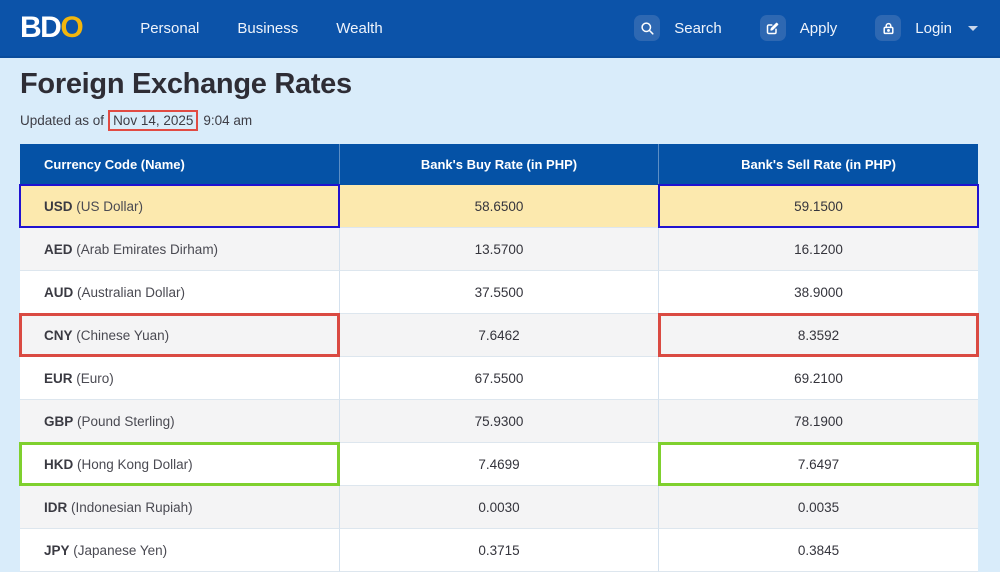 The height and width of the screenshot is (572, 1000). I want to click on chevron-down-icon, so click(973, 28).